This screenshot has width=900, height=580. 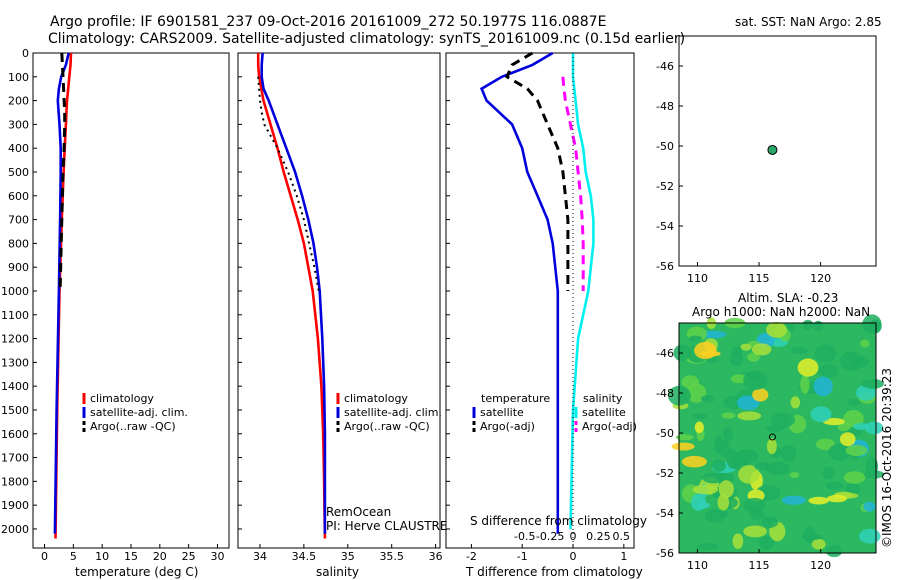 I want to click on sst-map-panel: -46 -48 -50 -52 -54 -56 110 115 120, so click(x=766, y=160).